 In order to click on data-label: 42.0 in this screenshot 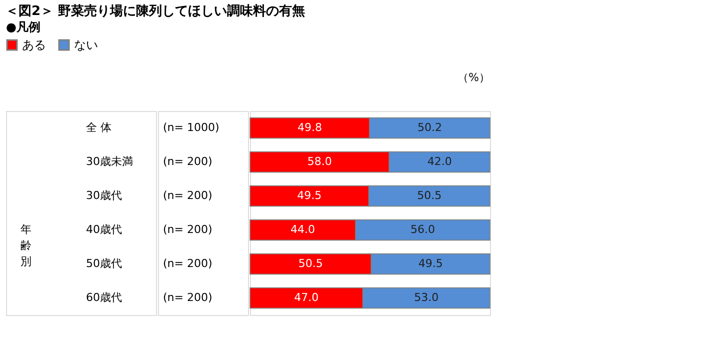, I will do `click(439, 161)`.